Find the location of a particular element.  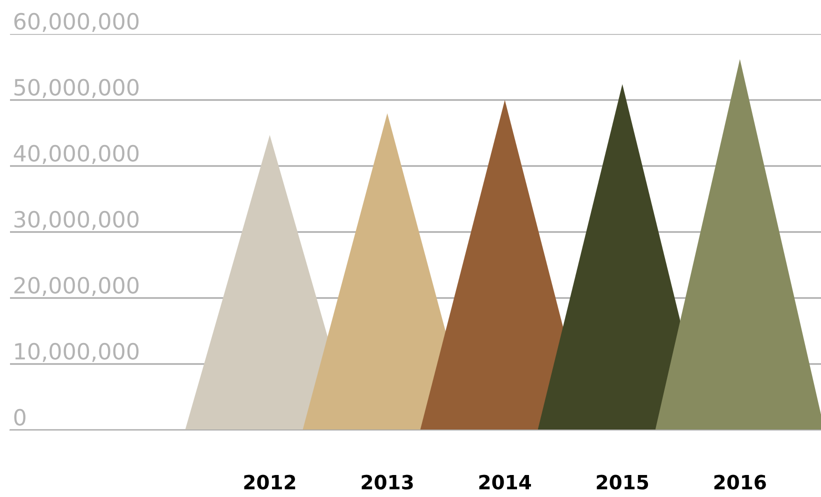

x-tick-label: 2013 is located at coordinates (387, 482).